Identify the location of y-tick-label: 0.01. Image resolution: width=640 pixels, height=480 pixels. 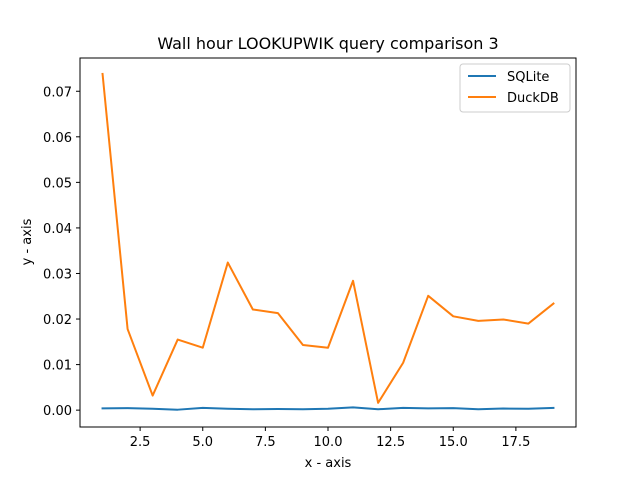
(57, 366).